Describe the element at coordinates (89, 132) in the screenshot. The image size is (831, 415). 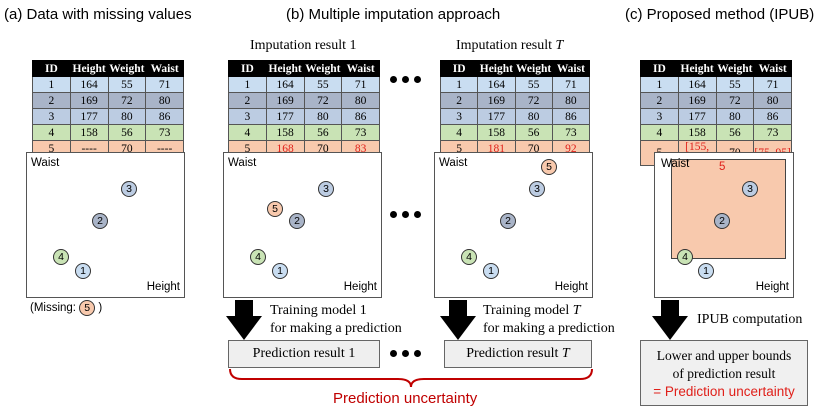
I see `table-cell: 158` at that location.